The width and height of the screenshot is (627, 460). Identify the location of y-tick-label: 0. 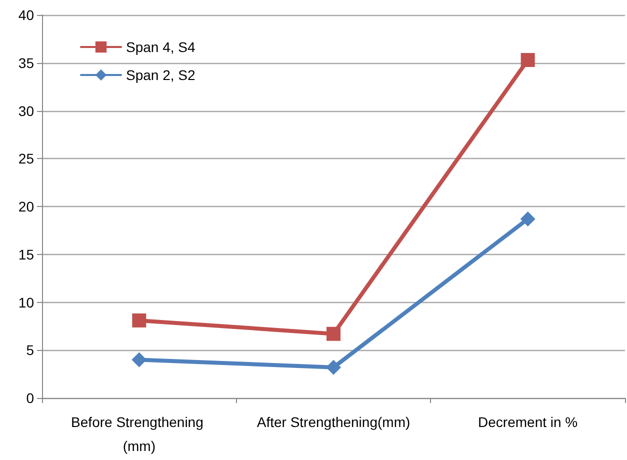
(30, 398).